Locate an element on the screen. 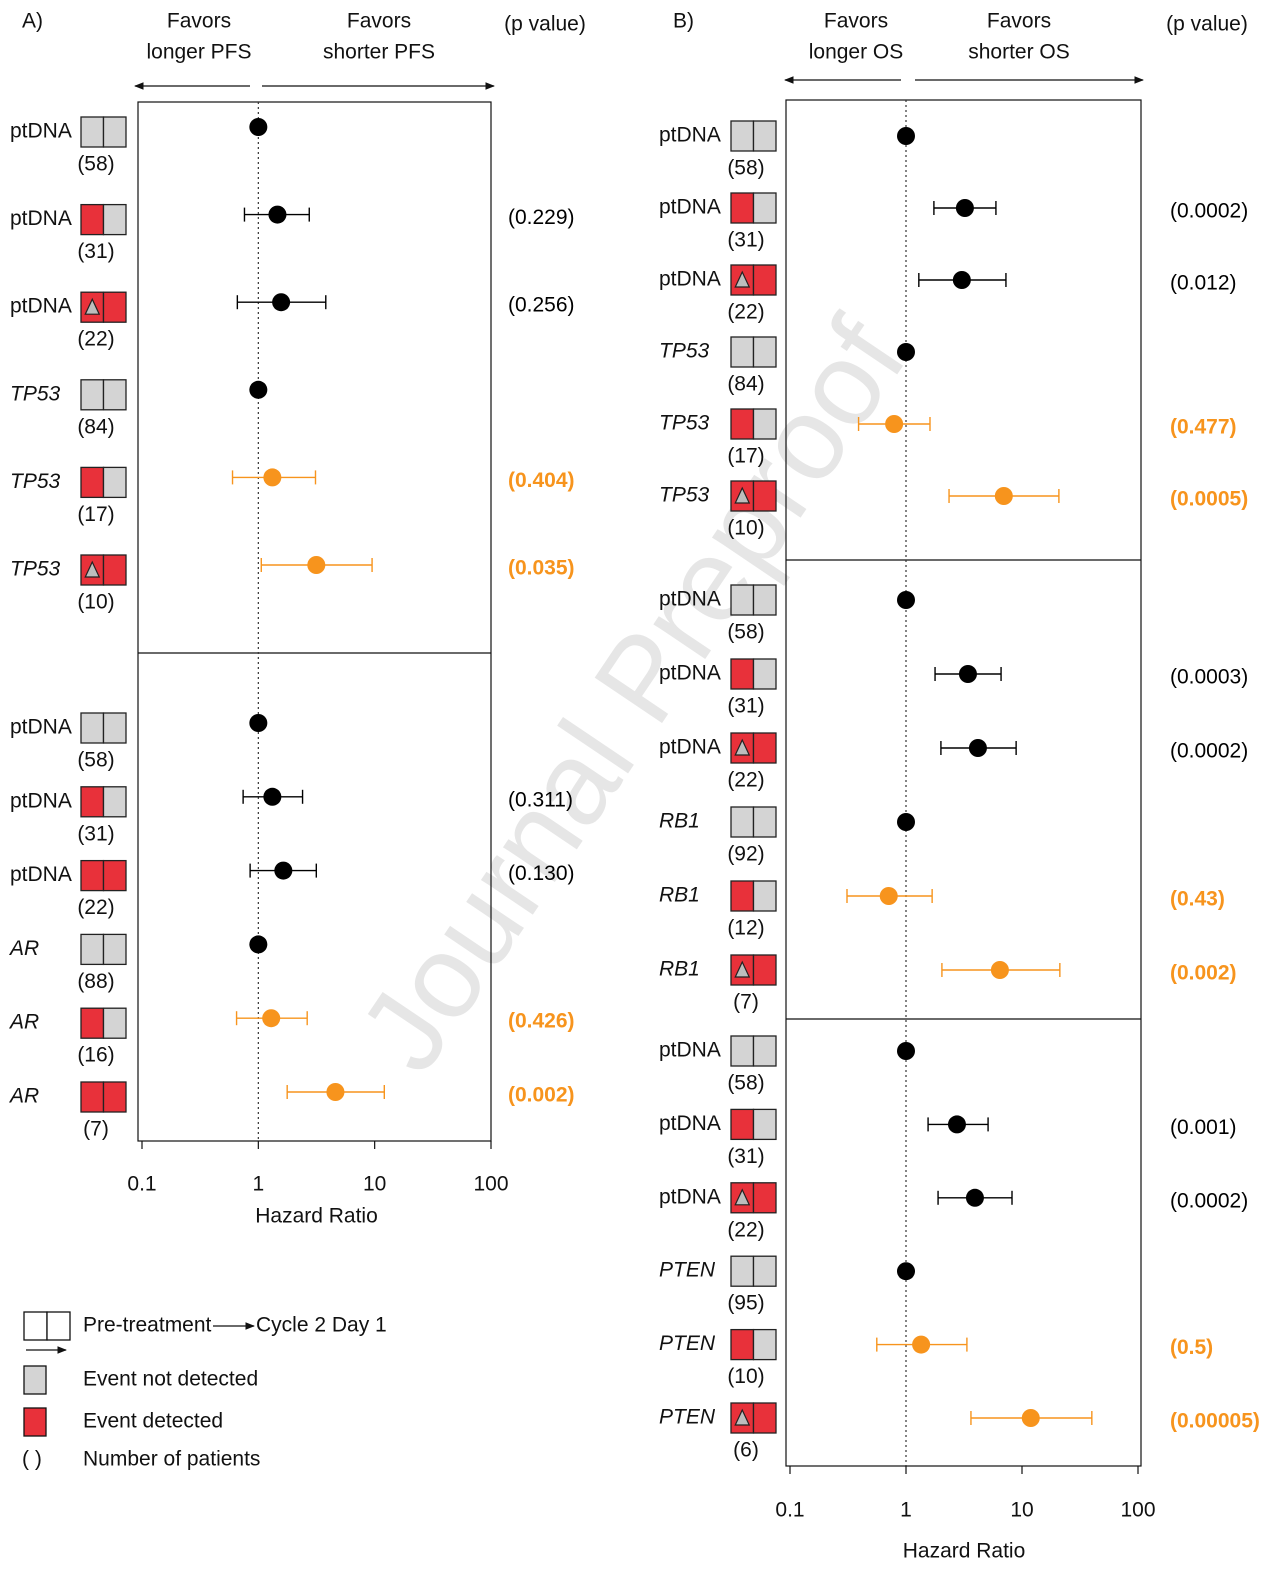 The height and width of the screenshot is (1573, 1267). patient-count: (12) is located at coordinates (745, 928).